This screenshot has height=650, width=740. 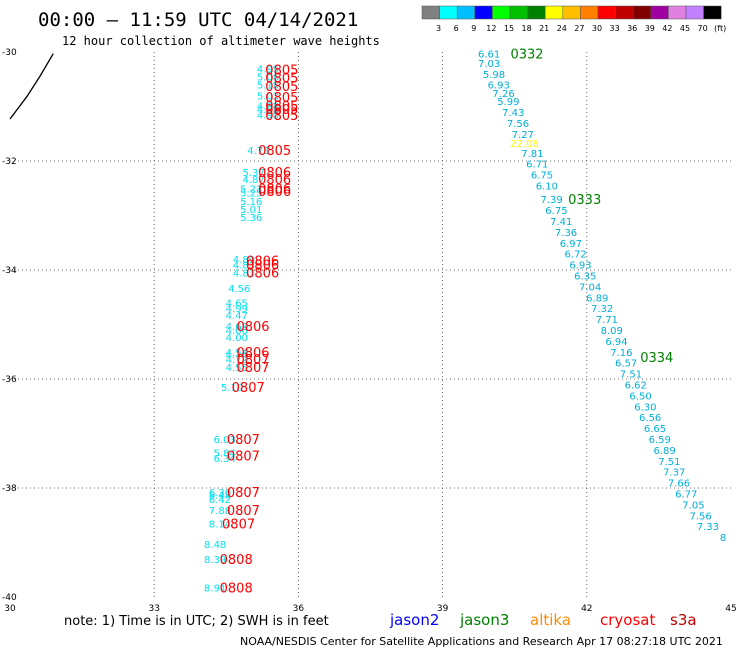 I want to click on colorbar-label: 24, so click(x=562, y=28).